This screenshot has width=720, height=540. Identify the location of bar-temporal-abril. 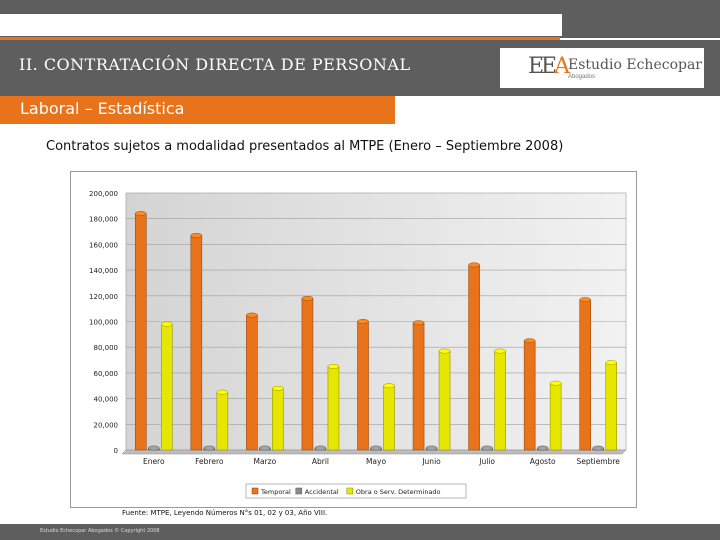
(307, 374).